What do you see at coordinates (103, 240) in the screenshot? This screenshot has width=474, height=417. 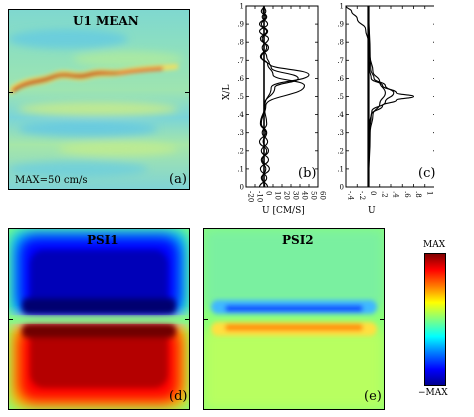 I see `psi1-title: PSI1` at bounding box center [103, 240].